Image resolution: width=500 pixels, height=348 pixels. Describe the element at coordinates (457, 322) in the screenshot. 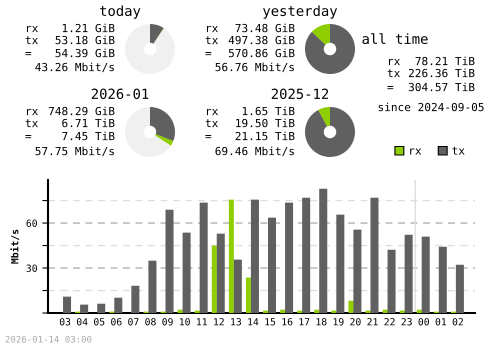

I see `x-tick-label: 02` at that location.